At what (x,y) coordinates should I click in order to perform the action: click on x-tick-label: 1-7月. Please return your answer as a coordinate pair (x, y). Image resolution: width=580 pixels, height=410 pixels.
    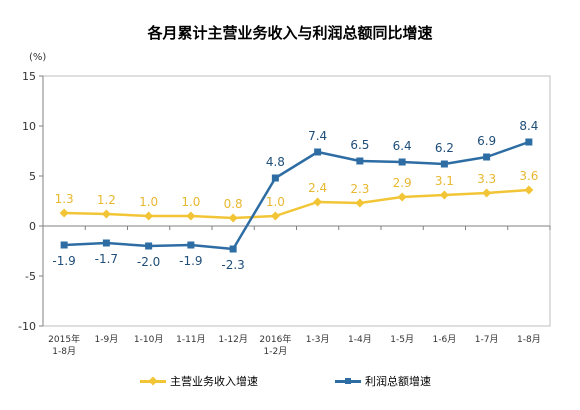
    Looking at the image, I should click on (487, 339).